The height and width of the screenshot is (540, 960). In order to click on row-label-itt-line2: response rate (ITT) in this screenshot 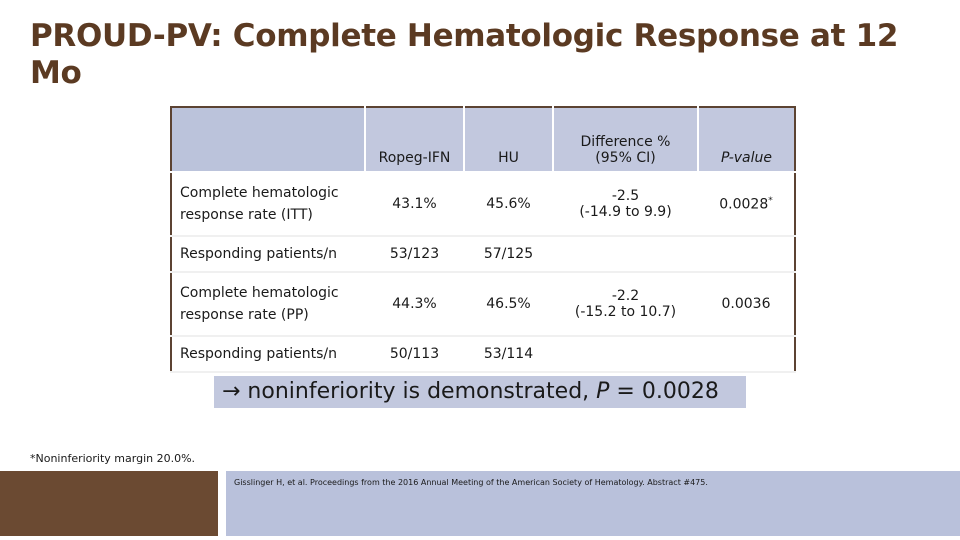, I will do `click(246, 215)`.